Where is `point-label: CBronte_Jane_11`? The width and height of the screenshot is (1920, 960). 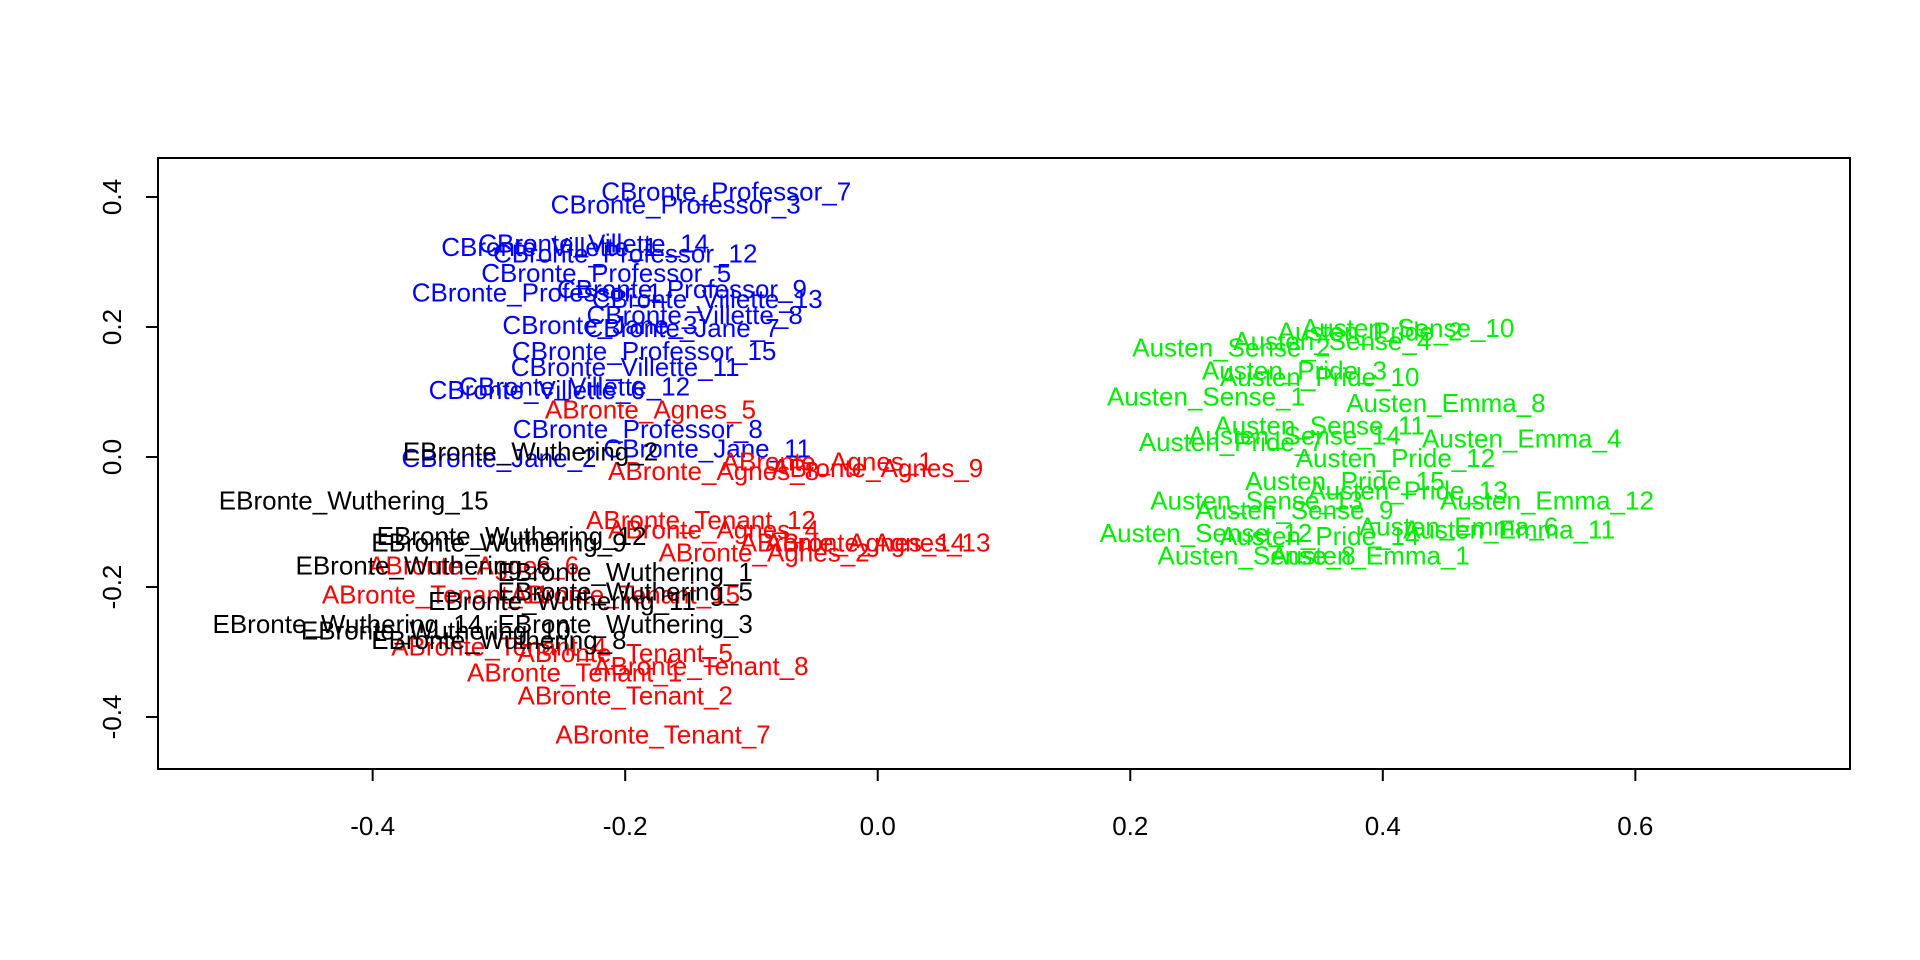
point-label: CBronte_Jane_11 is located at coordinates (707, 448).